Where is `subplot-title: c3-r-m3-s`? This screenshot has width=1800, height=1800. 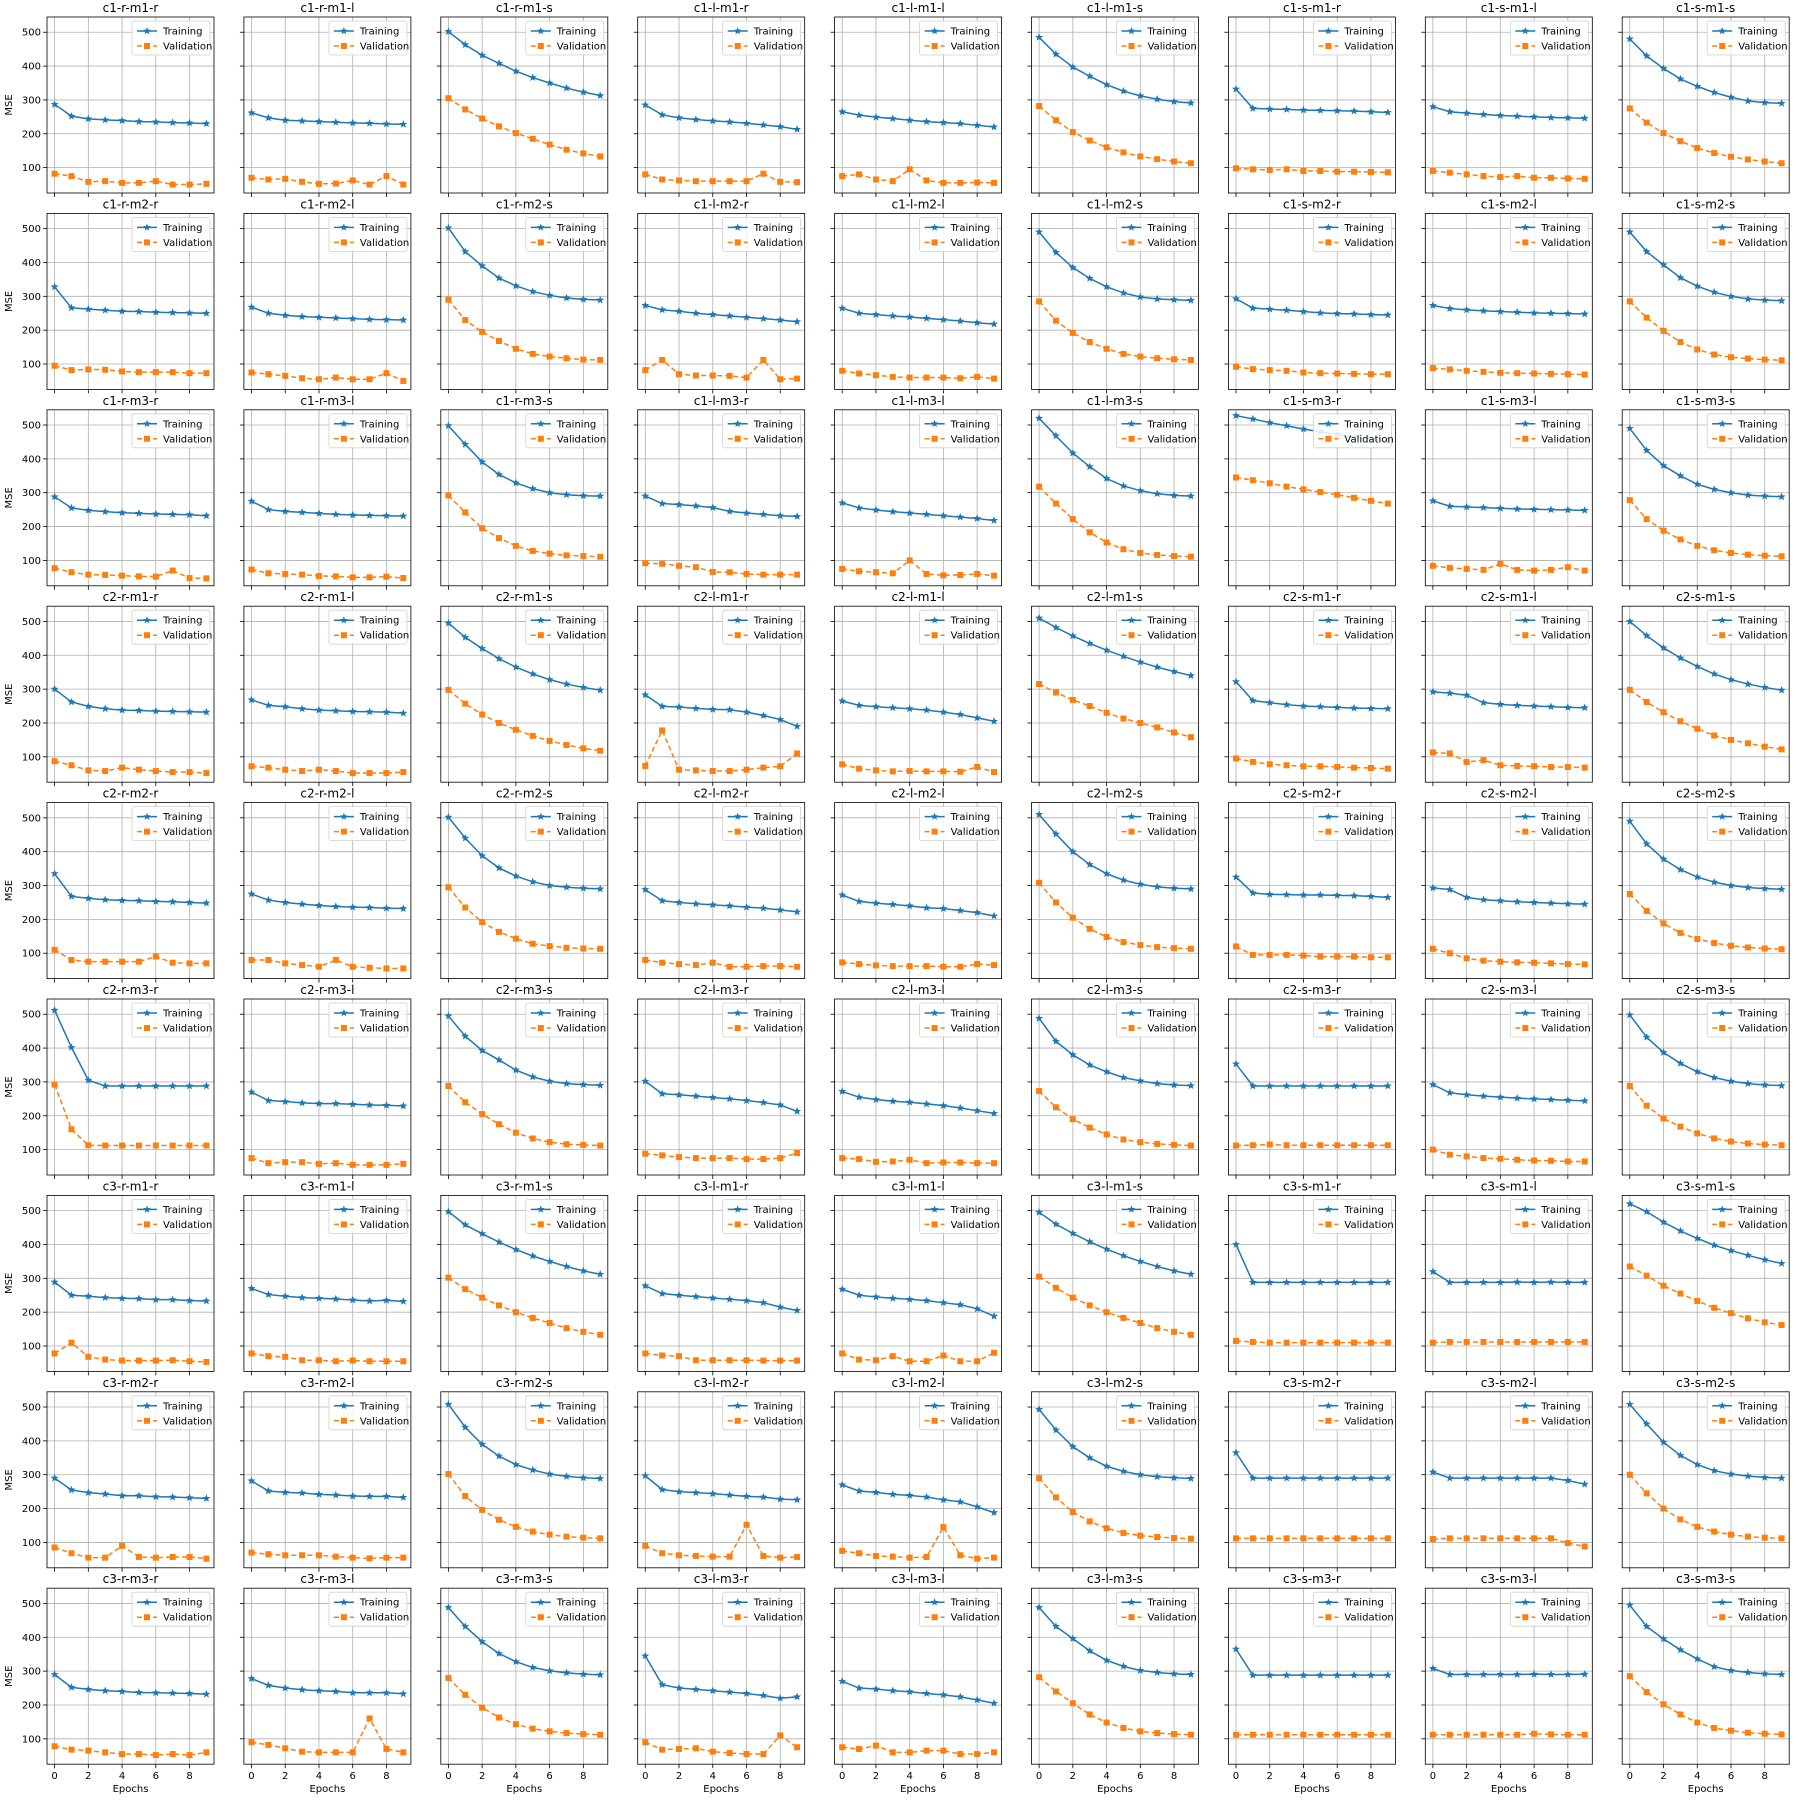
subplot-title: c3-r-m3-s is located at coordinates (524, 1579).